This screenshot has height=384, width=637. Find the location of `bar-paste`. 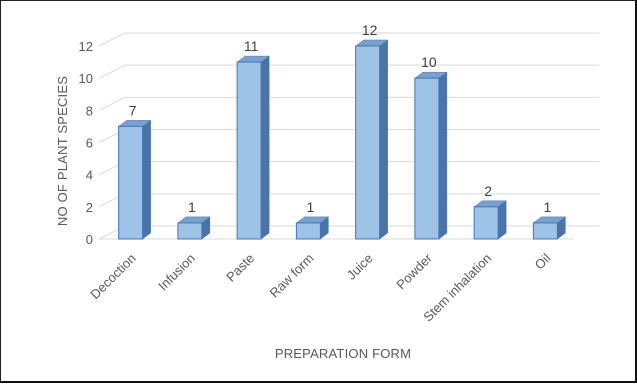

bar-paste is located at coordinates (253, 147).